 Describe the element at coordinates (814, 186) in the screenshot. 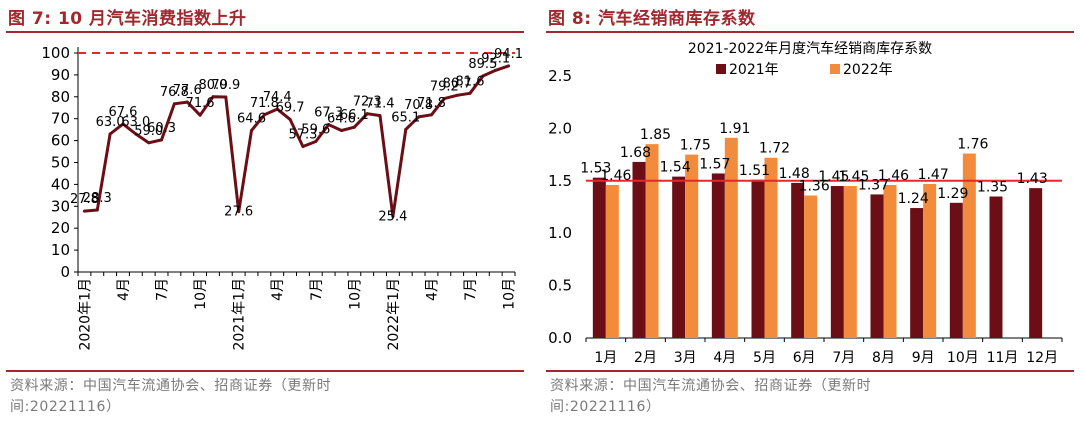

I see `data-label: 1.36` at that location.